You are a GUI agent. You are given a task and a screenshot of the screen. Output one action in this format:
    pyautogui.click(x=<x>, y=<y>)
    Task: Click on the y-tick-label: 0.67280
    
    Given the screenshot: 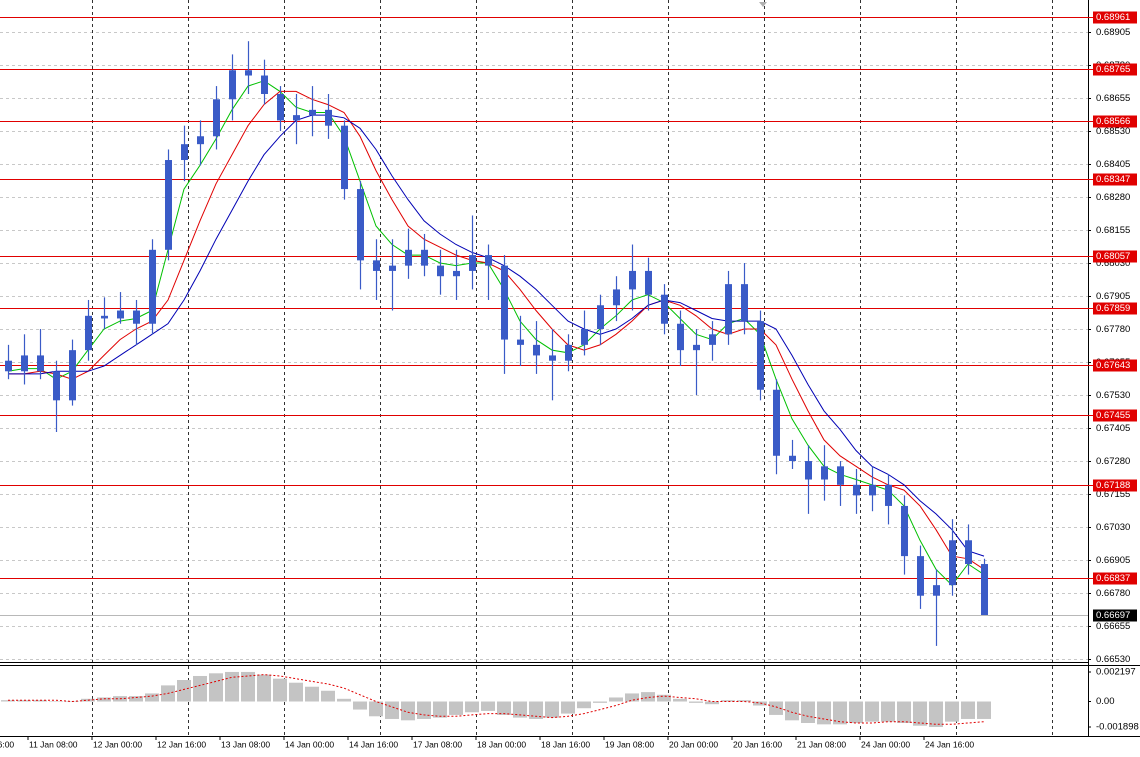 What is the action you would take?
    pyautogui.click(x=1113, y=461)
    